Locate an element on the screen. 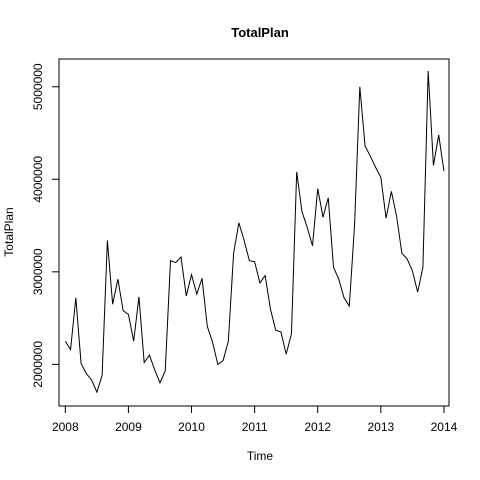  chart-title: TotalPlan is located at coordinates (260, 32).